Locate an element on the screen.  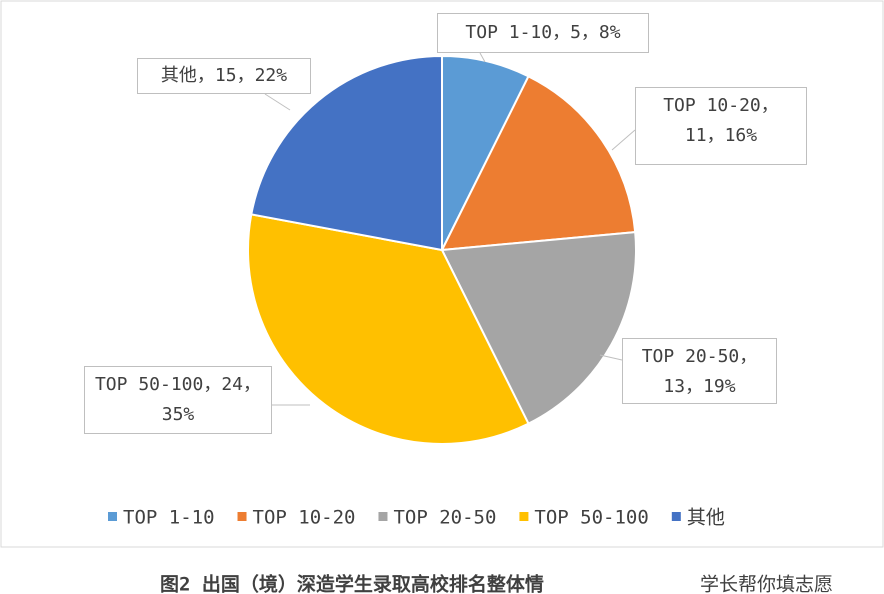
data-label: TOP 20-50，13，19% is located at coordinates (699, 371).